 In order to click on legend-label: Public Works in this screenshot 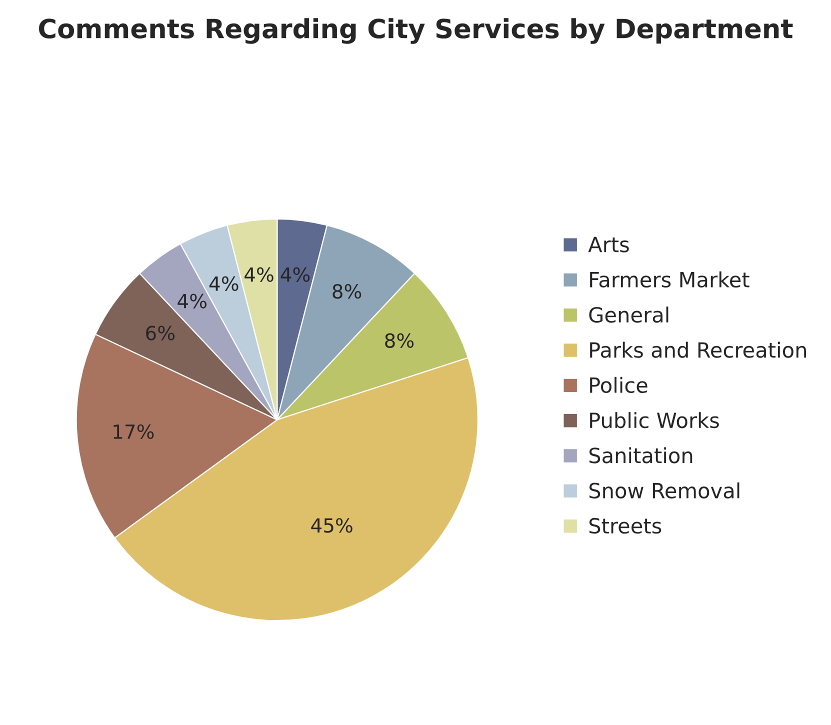, I will do `click(654, 420)`.